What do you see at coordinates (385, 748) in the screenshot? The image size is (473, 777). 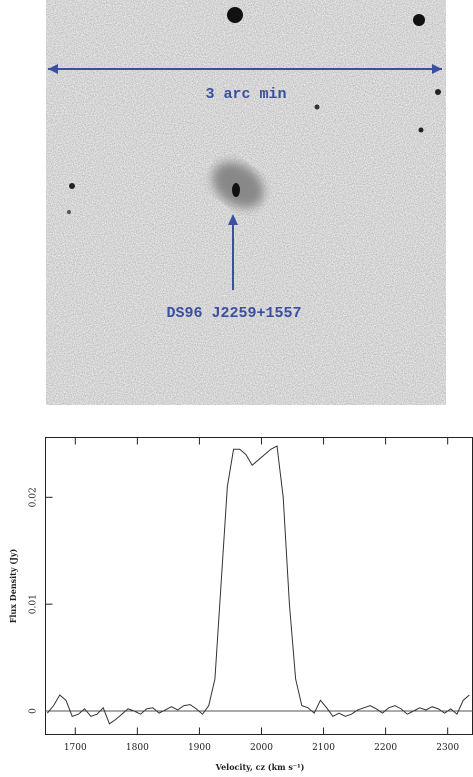 I see `x-tick-label: 2200` at bounding box center [385, 748].